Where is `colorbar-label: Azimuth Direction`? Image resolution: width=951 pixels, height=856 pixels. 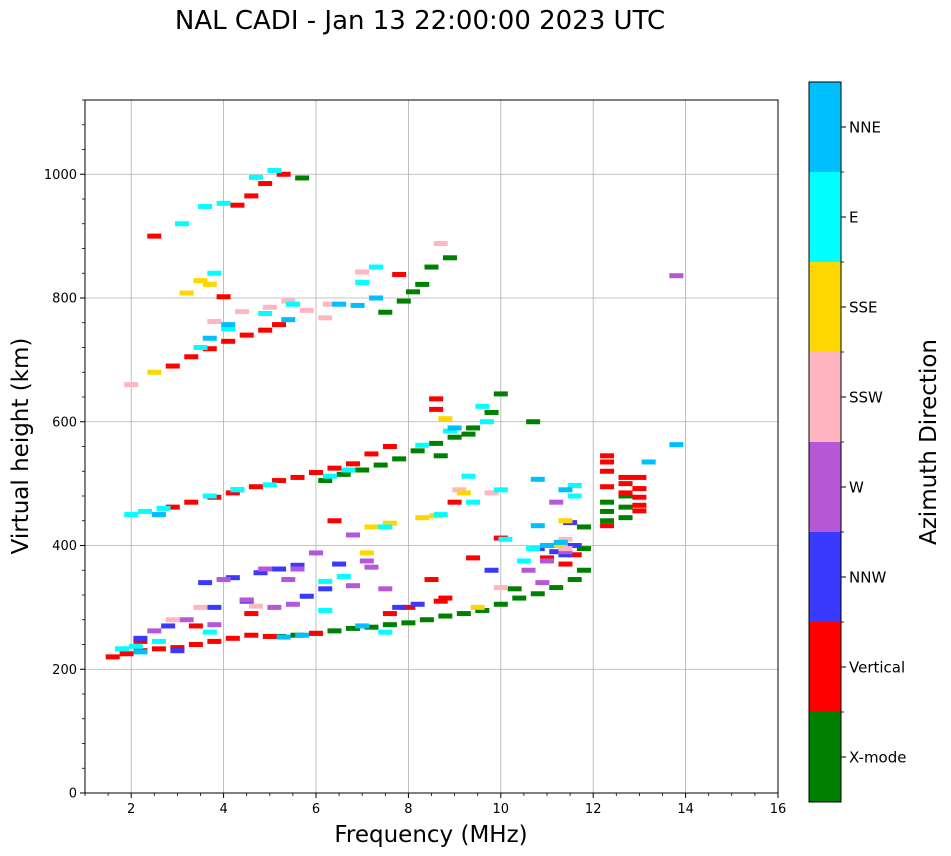
colorbar-label: Azimuth Direction is located at coordinates (929, 442).